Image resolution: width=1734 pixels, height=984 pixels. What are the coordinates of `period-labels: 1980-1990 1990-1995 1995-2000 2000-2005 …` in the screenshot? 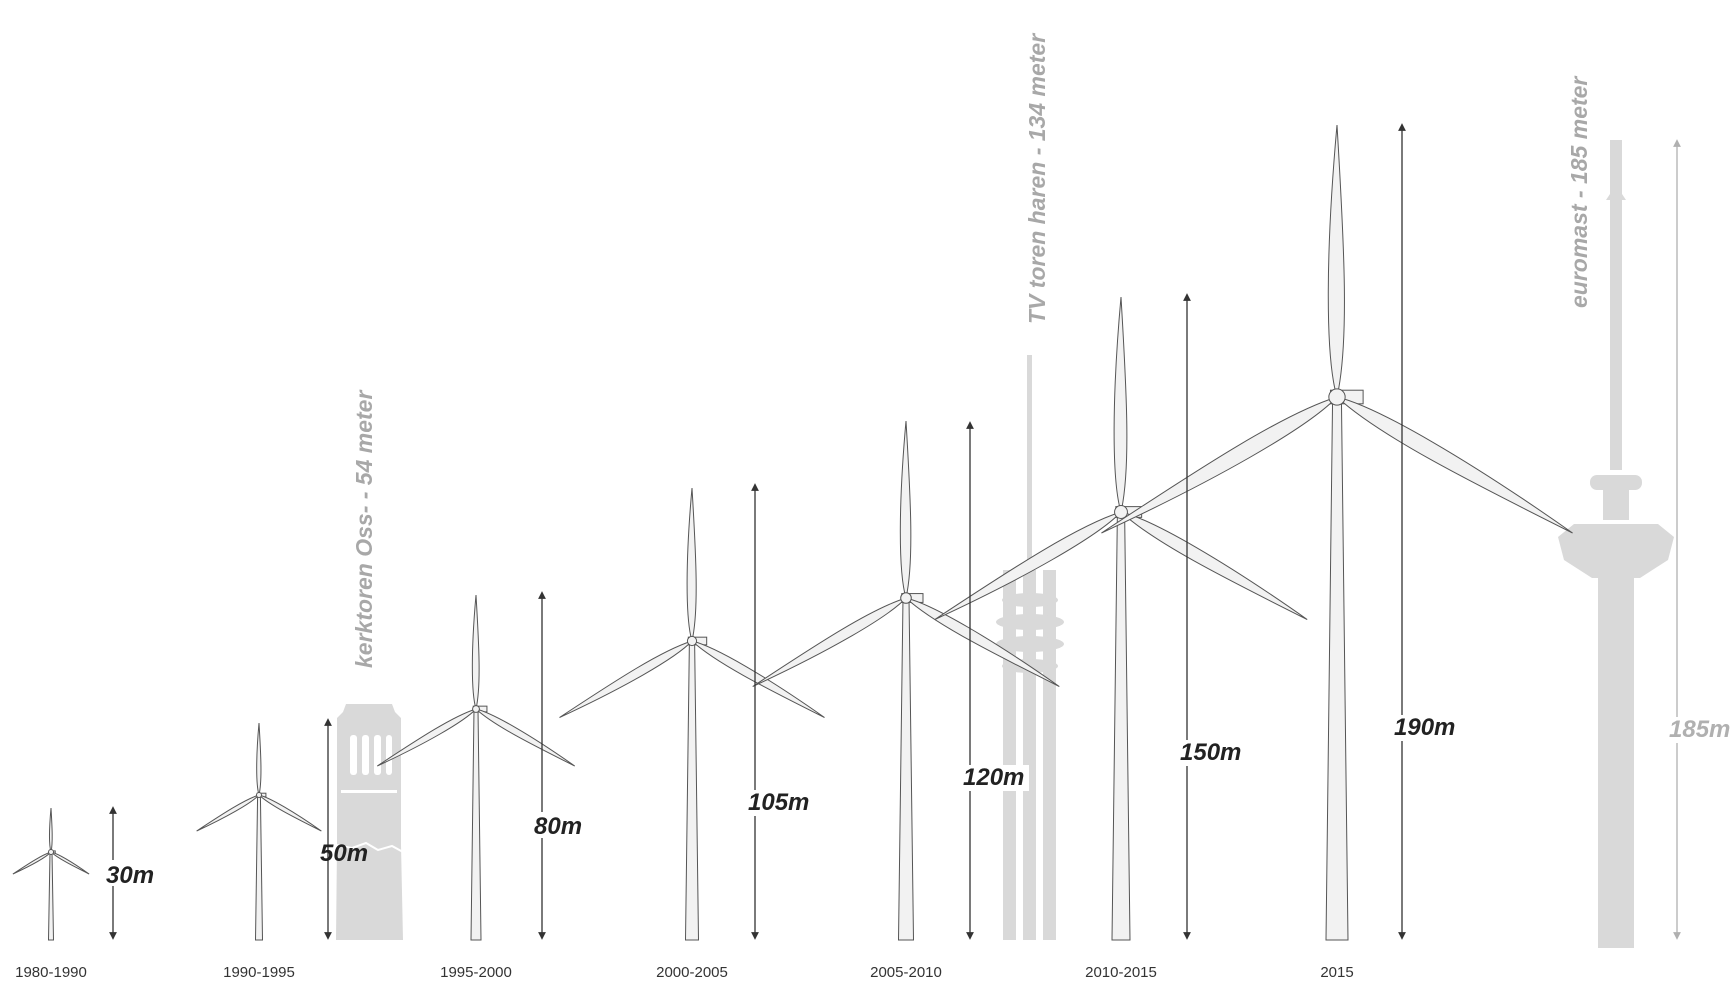 It's located at (684, 972).